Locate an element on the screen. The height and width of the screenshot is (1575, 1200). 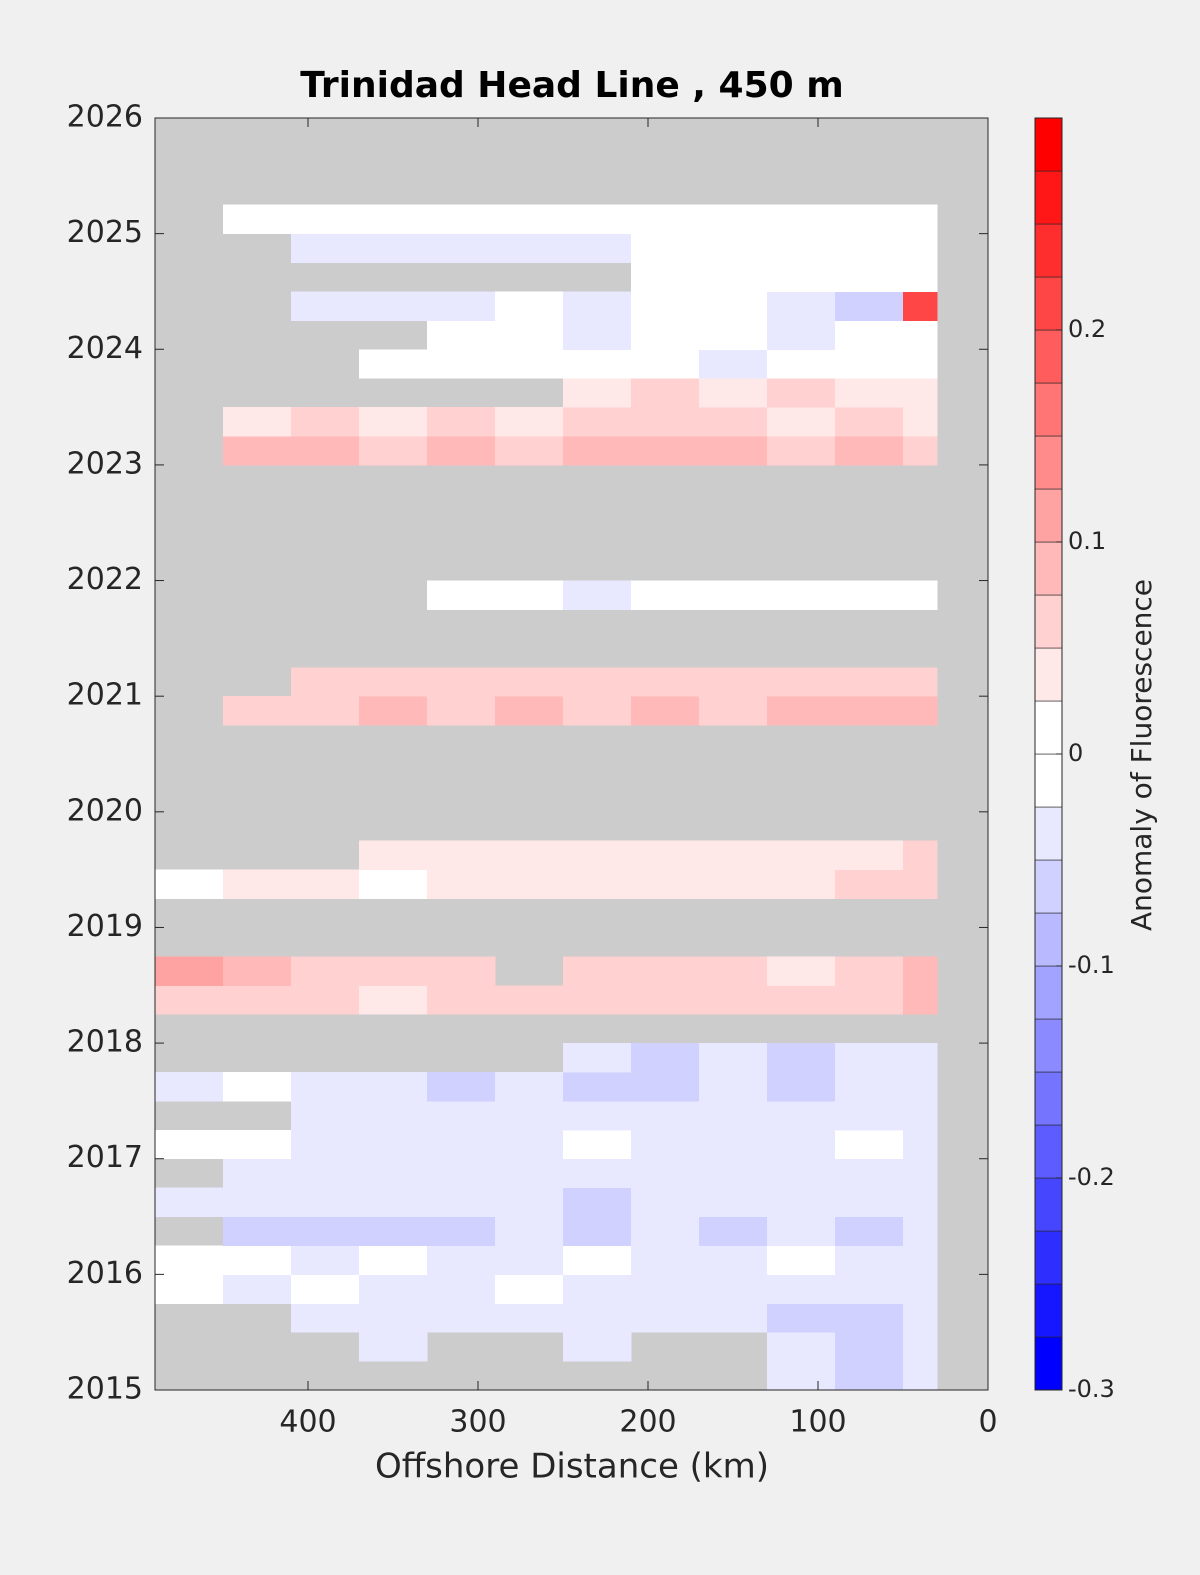
y-tick-label: 2017 is located at coordinates (105, 1157).